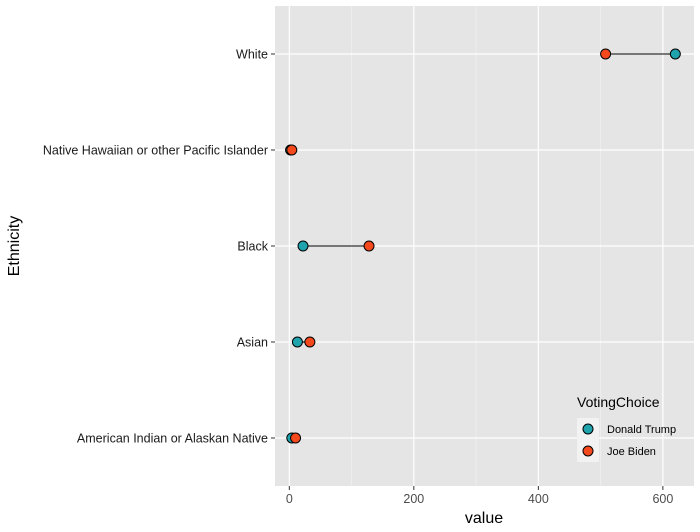  I want to click on x-tick-label: 0, so click(289, 499).